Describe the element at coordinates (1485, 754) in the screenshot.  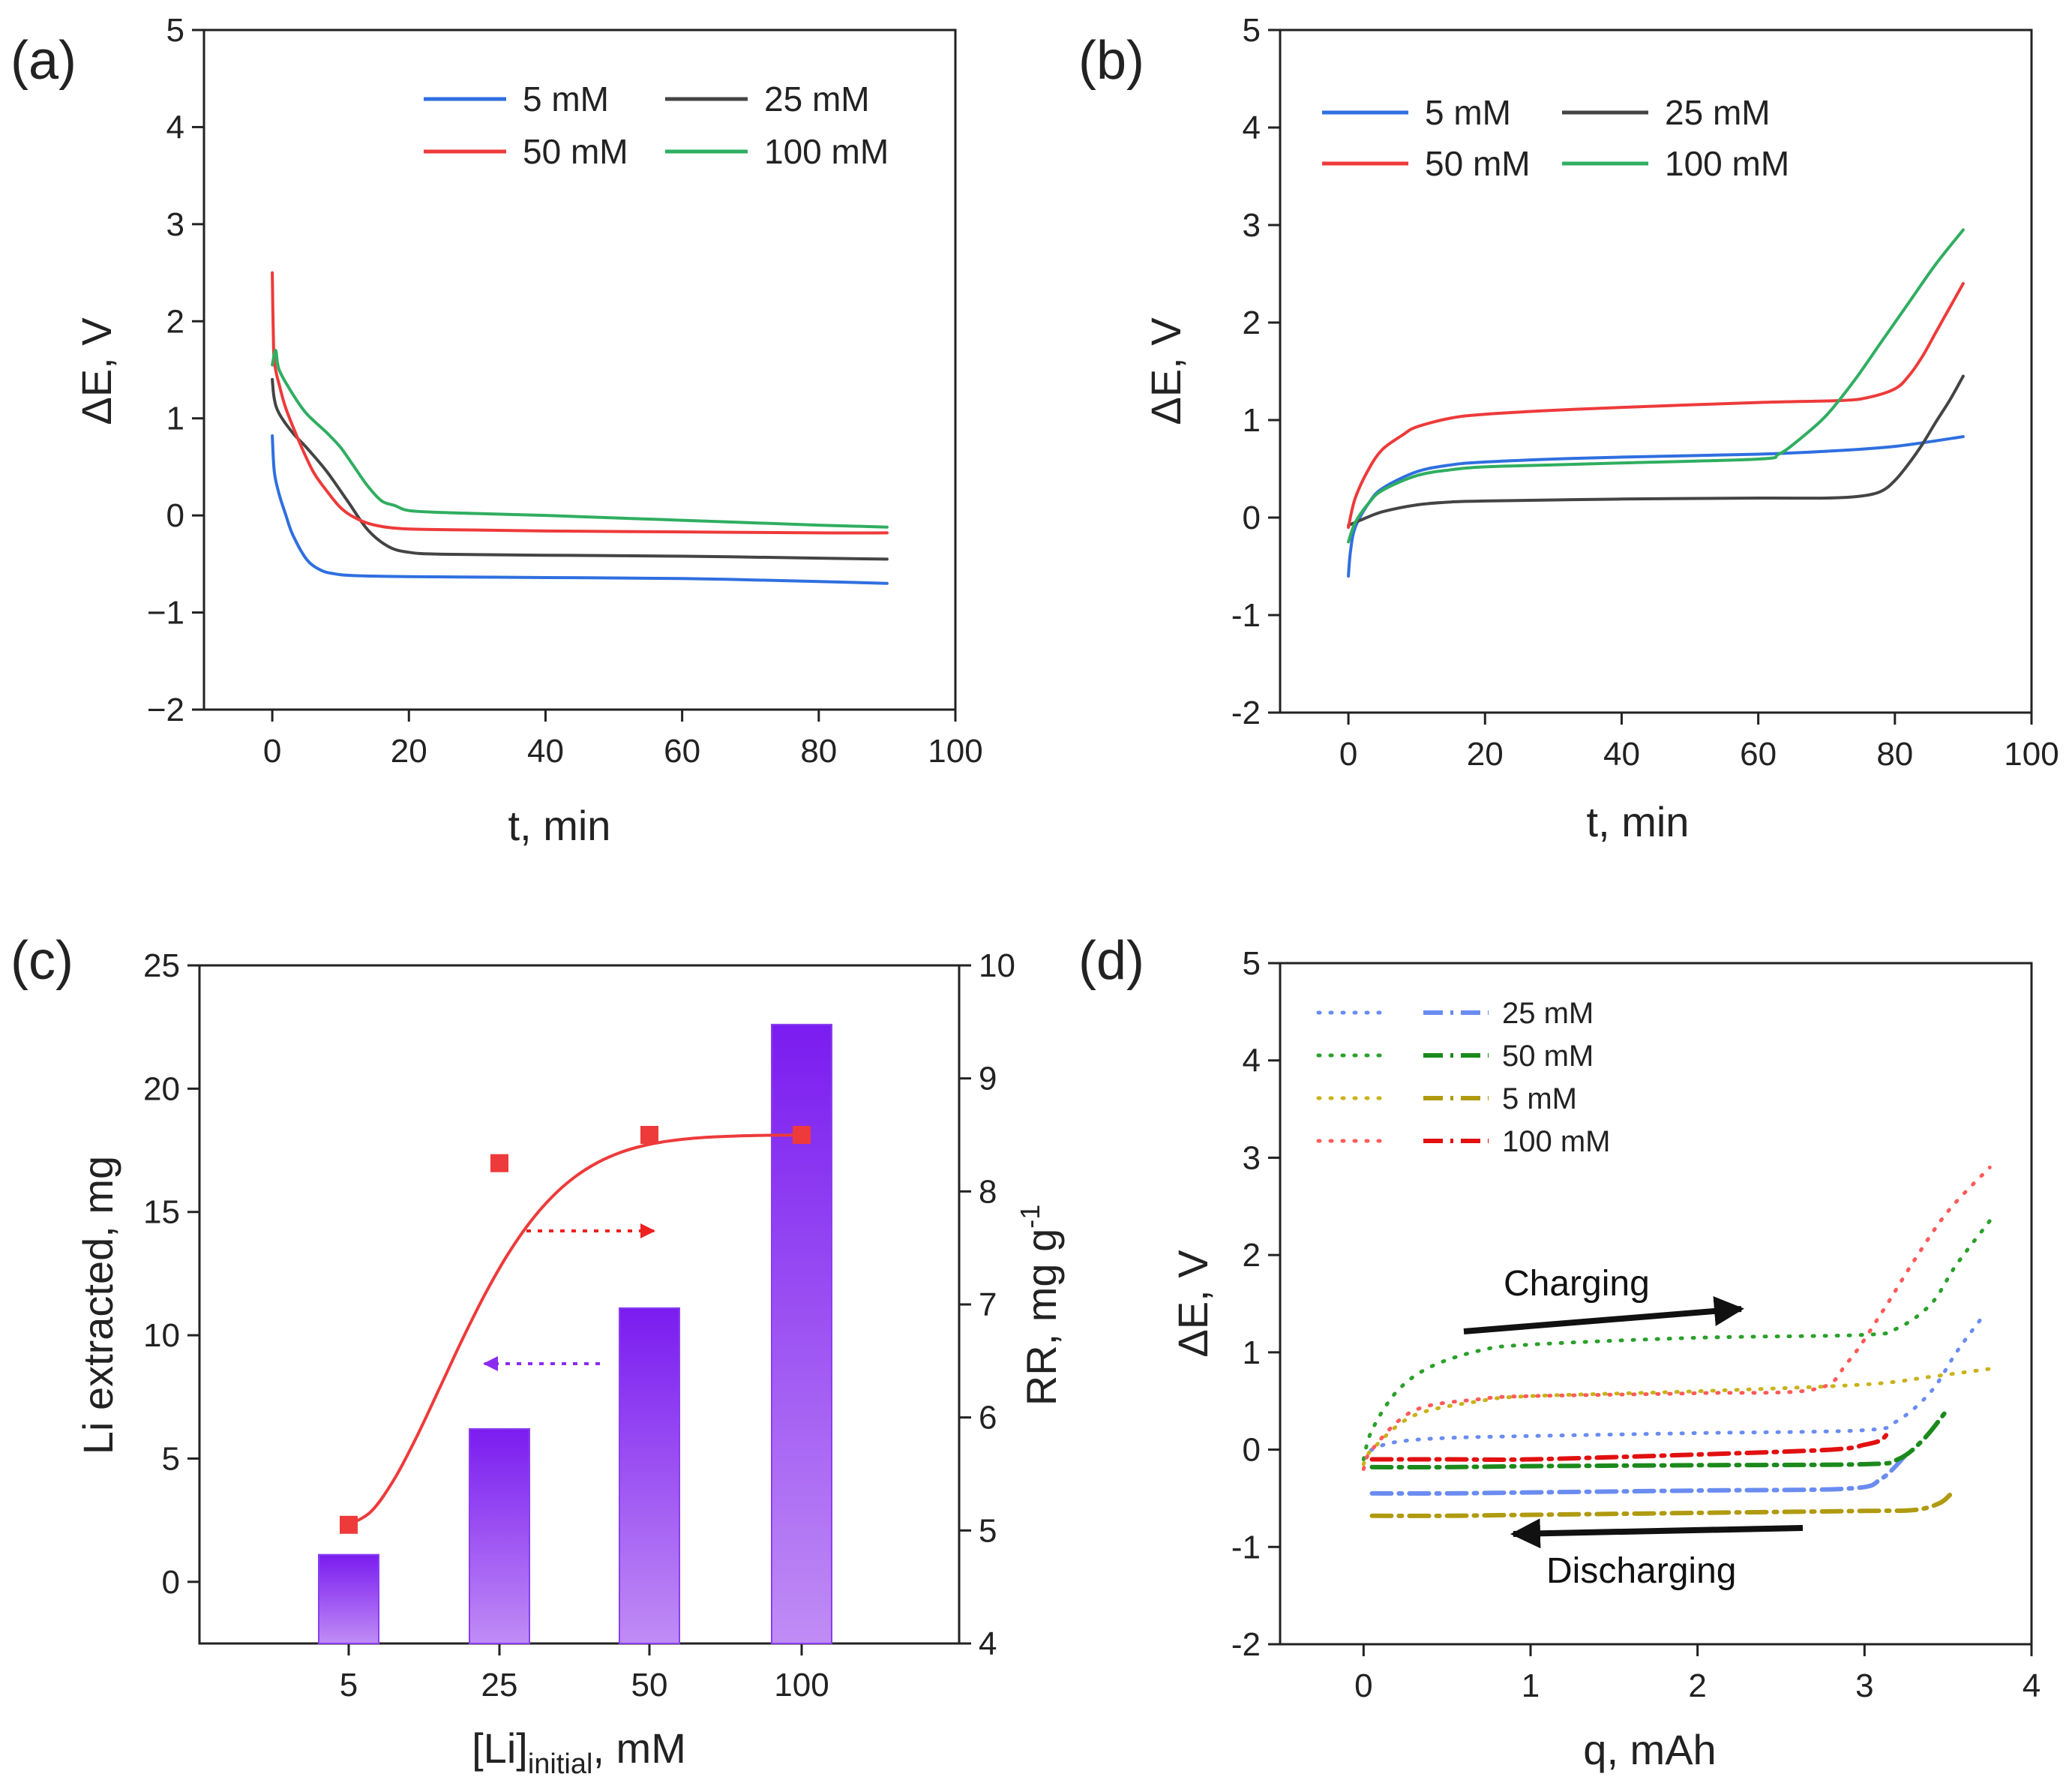
I see `x-tick-label: 20` at that location.